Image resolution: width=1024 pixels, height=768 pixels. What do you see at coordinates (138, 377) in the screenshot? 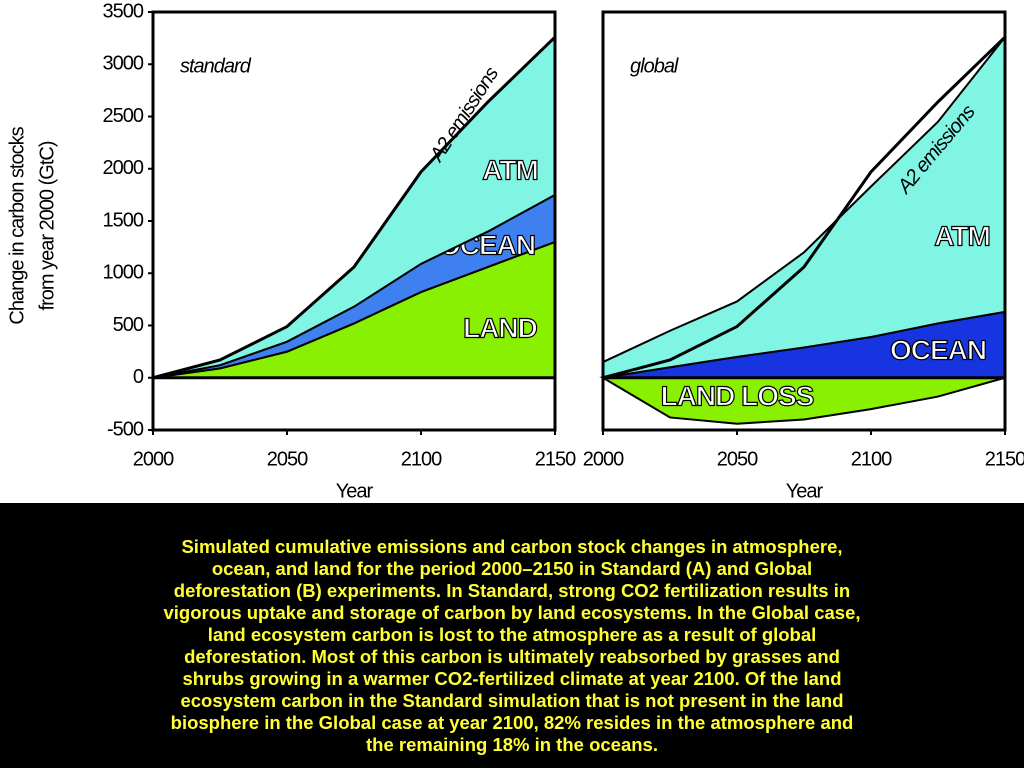
I see `y-tick-label: 0` at bounding box center [138, 377].